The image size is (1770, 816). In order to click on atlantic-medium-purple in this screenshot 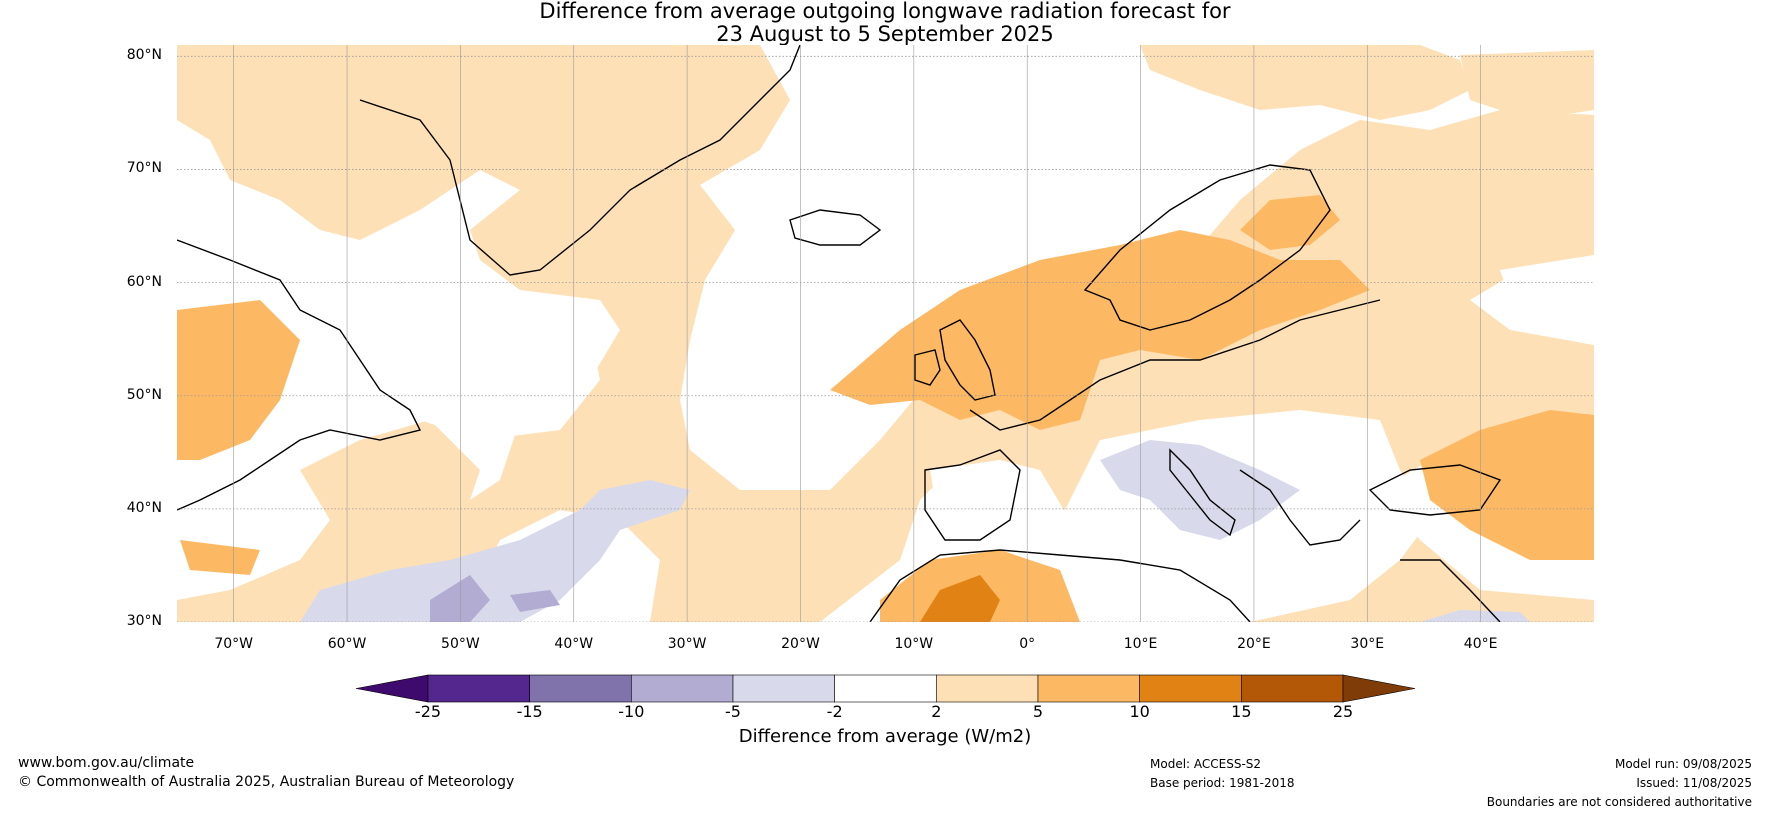, I will do `click(460, 598)`.